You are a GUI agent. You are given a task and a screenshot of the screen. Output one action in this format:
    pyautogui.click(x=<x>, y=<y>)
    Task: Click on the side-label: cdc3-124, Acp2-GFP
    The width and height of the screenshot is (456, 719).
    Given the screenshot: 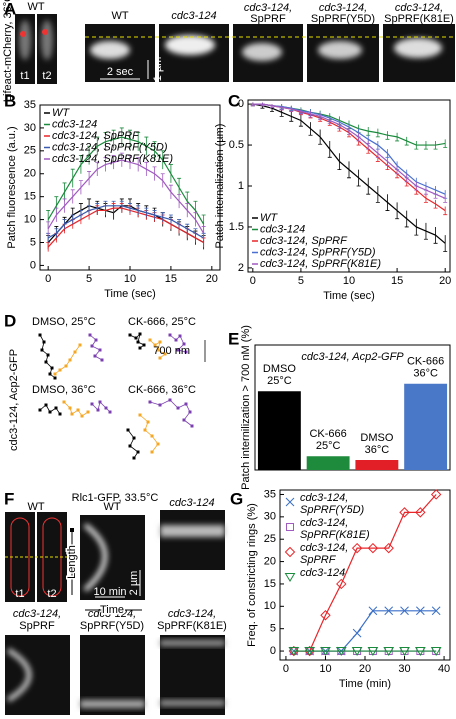 What is the action you would take?
    pyautogui.click(x=14, y=400)
    